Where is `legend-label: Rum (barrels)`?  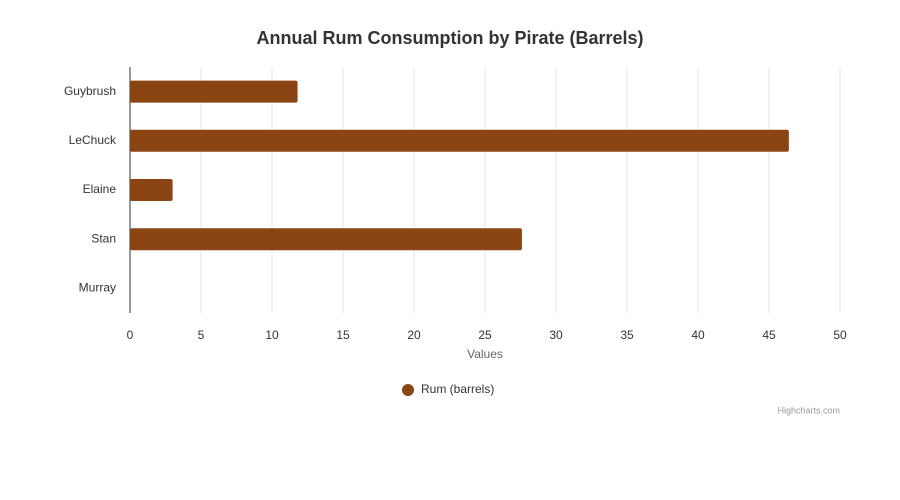
legend-label: Rum (barrels) is located at coordinates (457, 389).